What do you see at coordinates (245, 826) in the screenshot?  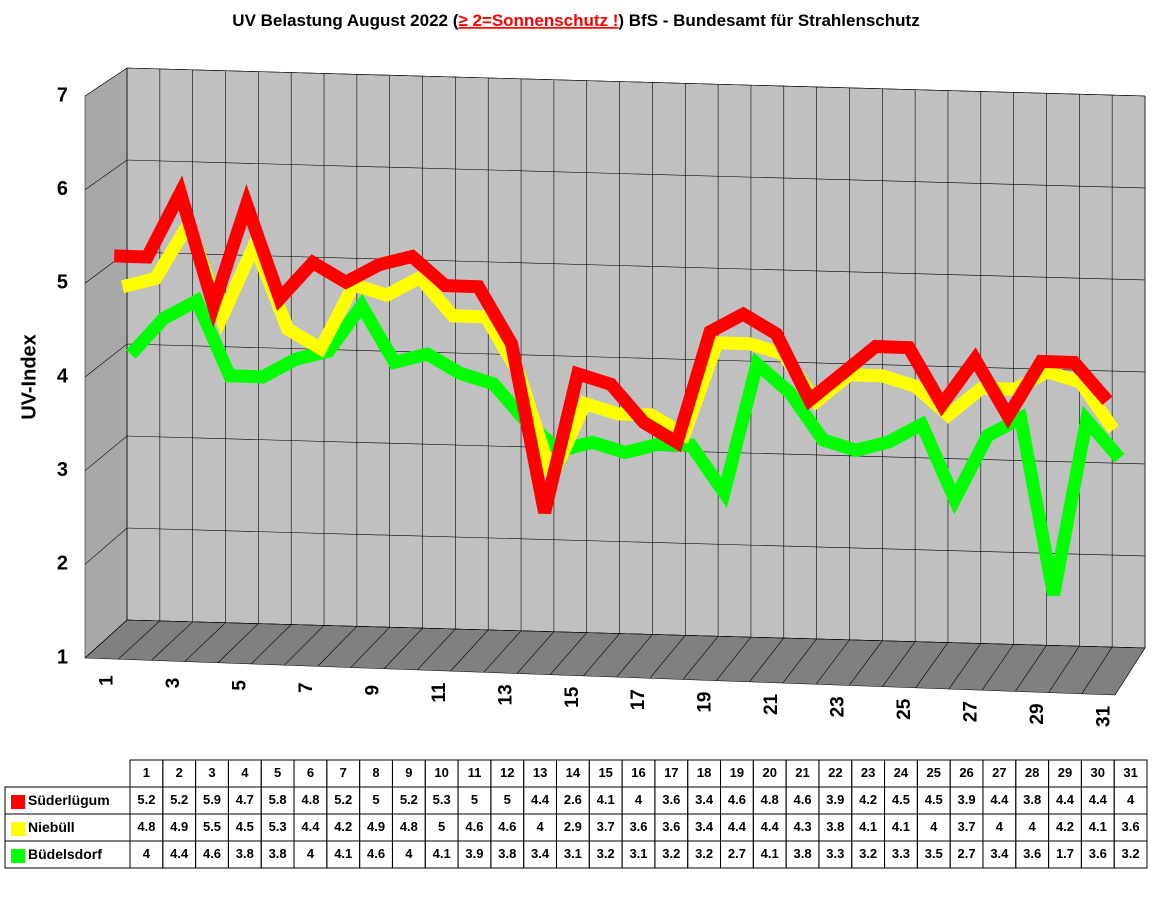 I see `table-value: 4.5` at bounding box center [245, 826].